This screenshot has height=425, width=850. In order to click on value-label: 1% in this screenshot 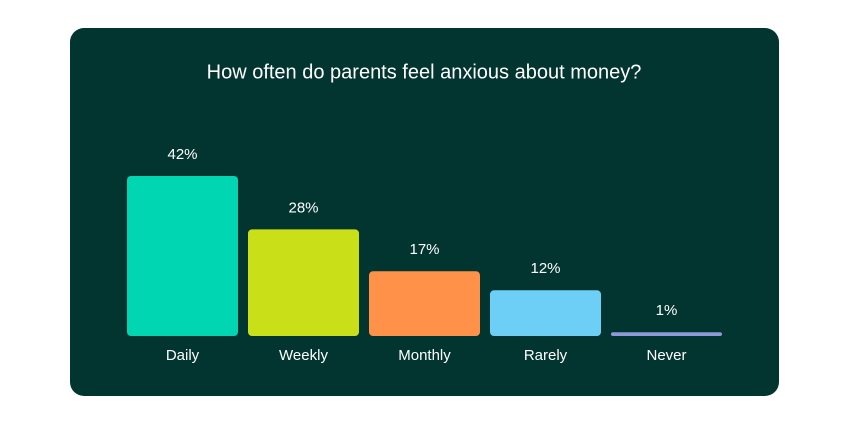, I will do `click(667, 310)`.